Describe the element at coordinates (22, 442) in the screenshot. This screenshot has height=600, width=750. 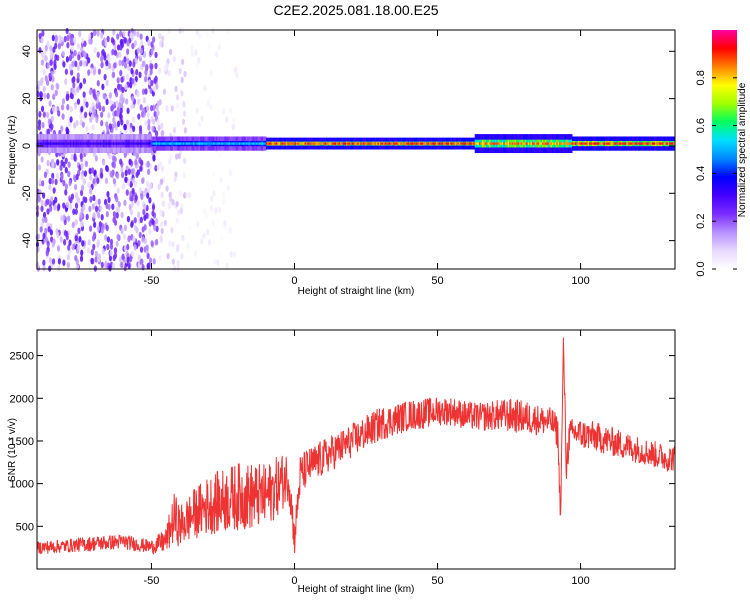
I see `y-tick-label: 1500` at that location.